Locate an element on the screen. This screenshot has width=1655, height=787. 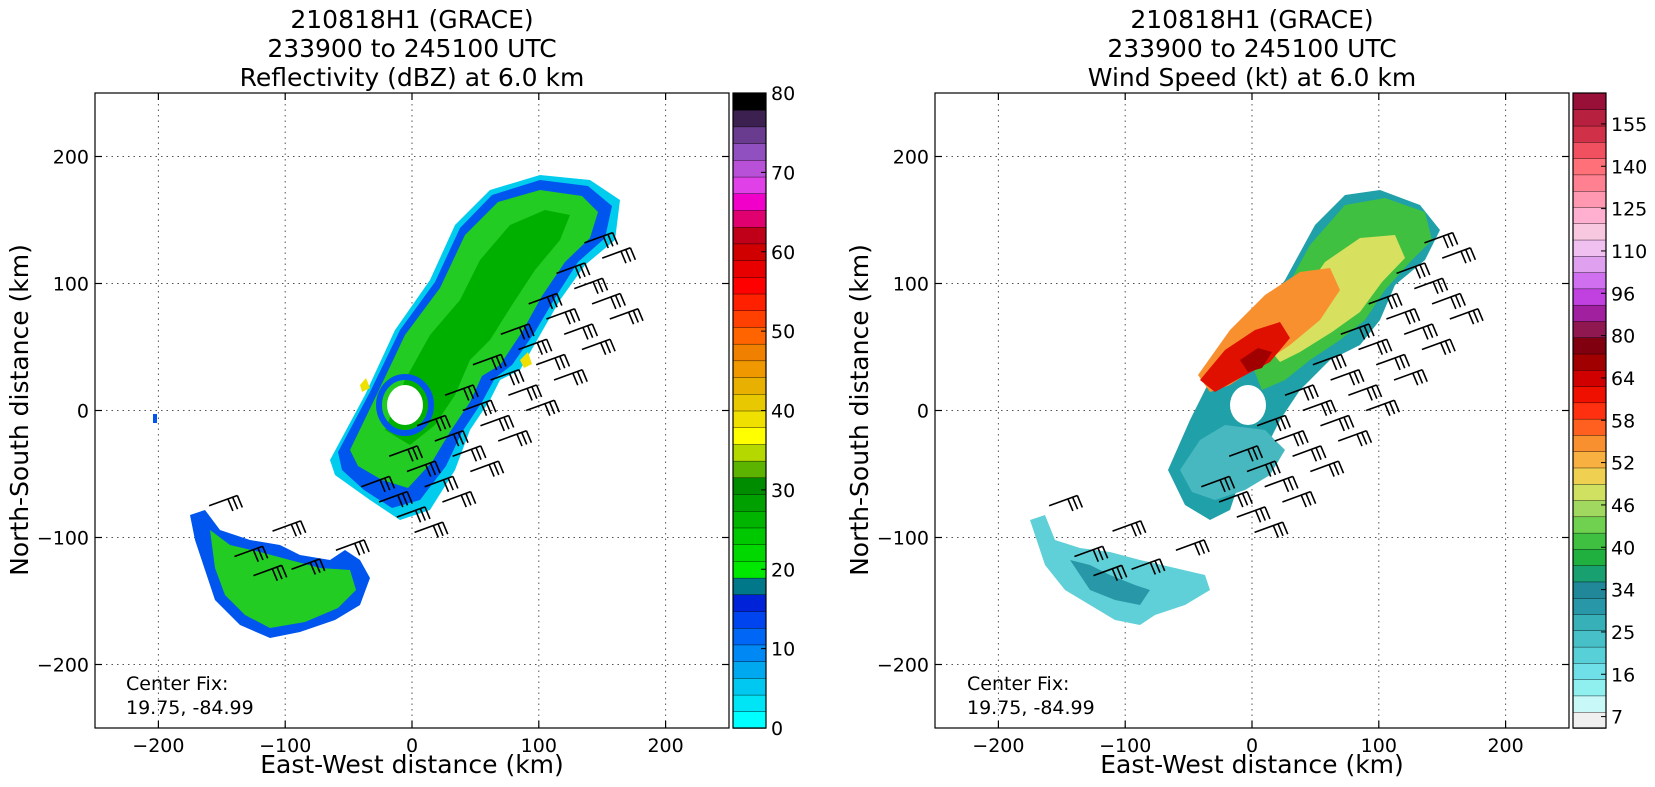
colorbar-tick-label: 46 is located at coordinates (1623, 506).